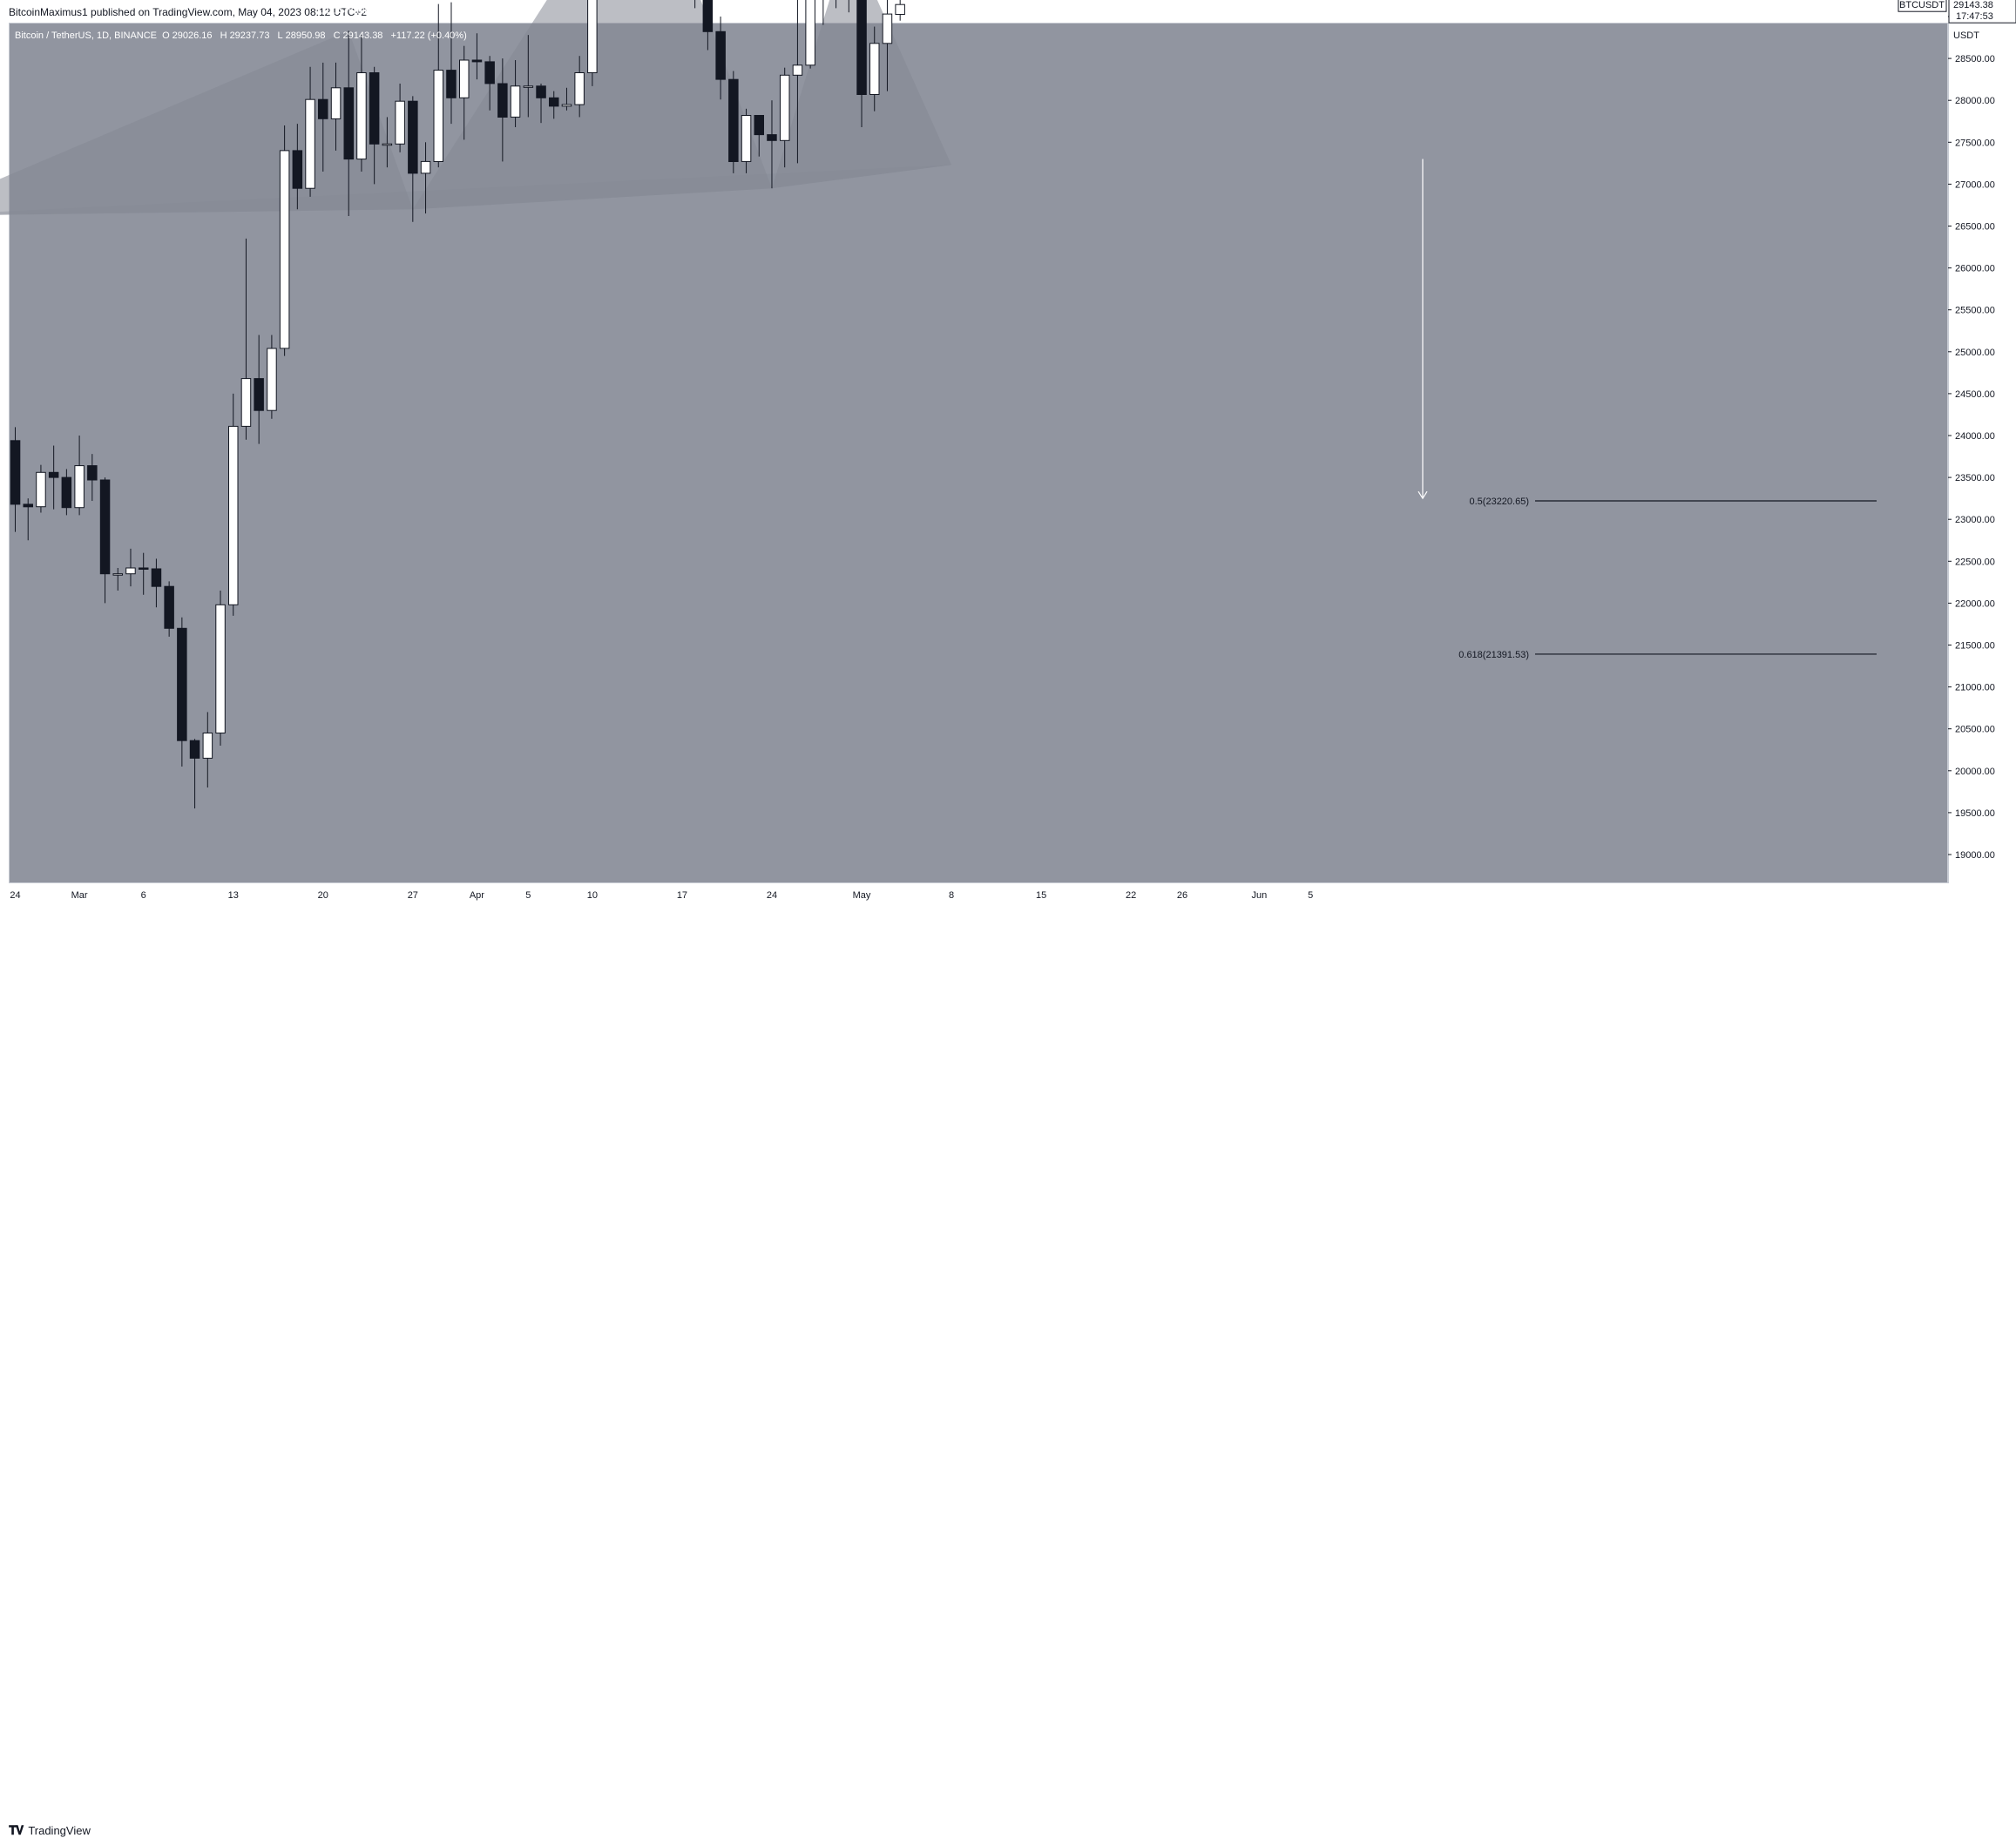  What do you see at coordinates (978, 895) in the screenshot?
I see `time-axis` at bounding box center [978, 895].